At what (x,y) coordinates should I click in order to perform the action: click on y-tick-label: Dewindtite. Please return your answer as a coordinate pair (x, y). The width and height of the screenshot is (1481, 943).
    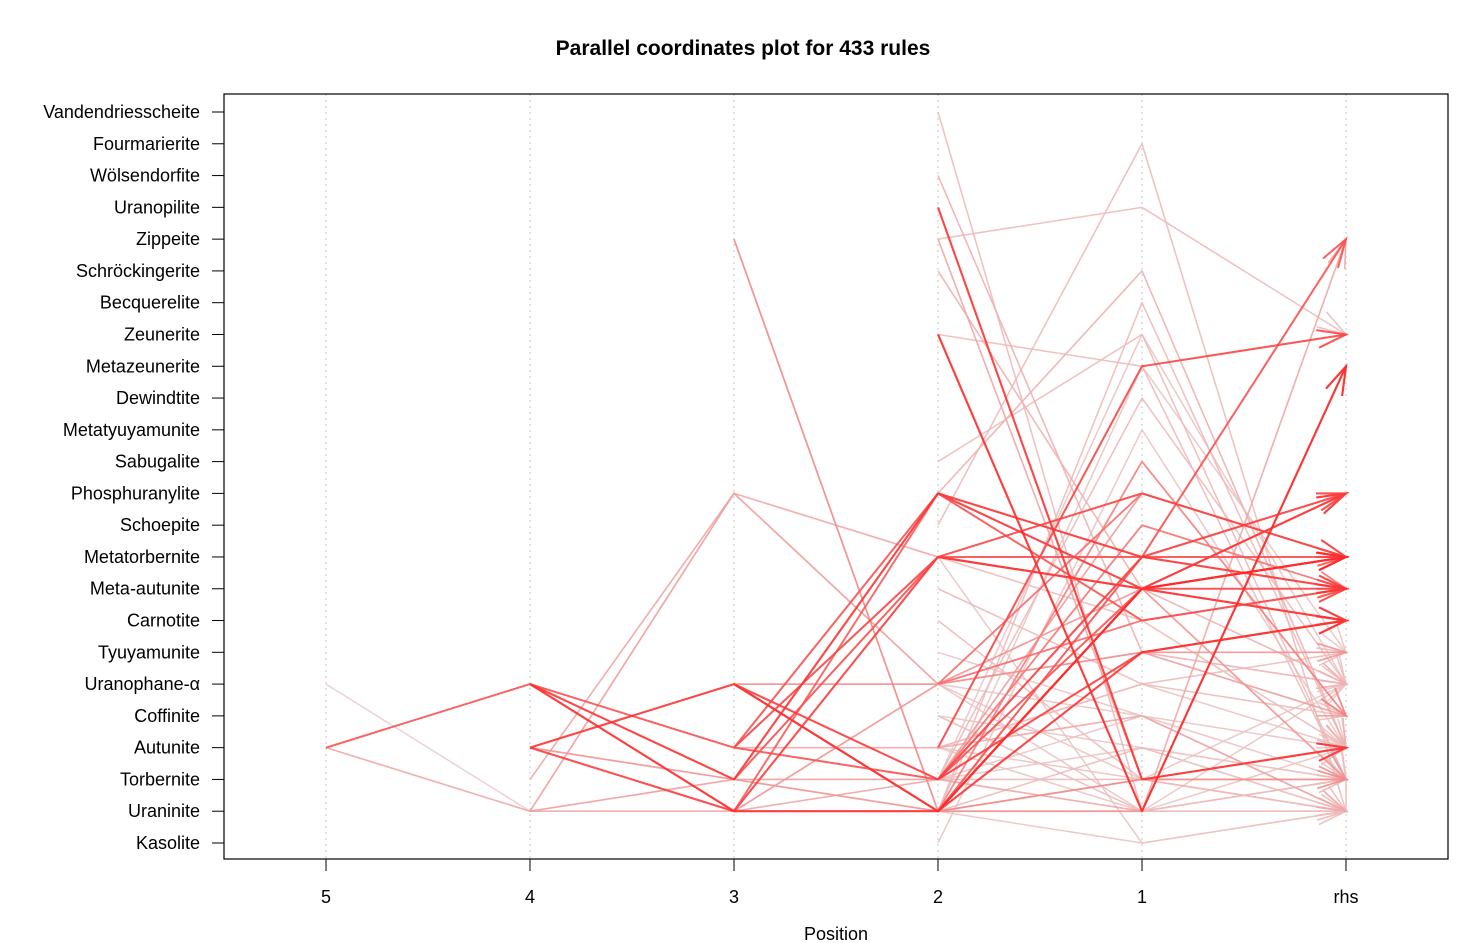
    Looking at the image, I should click on (158, 398).